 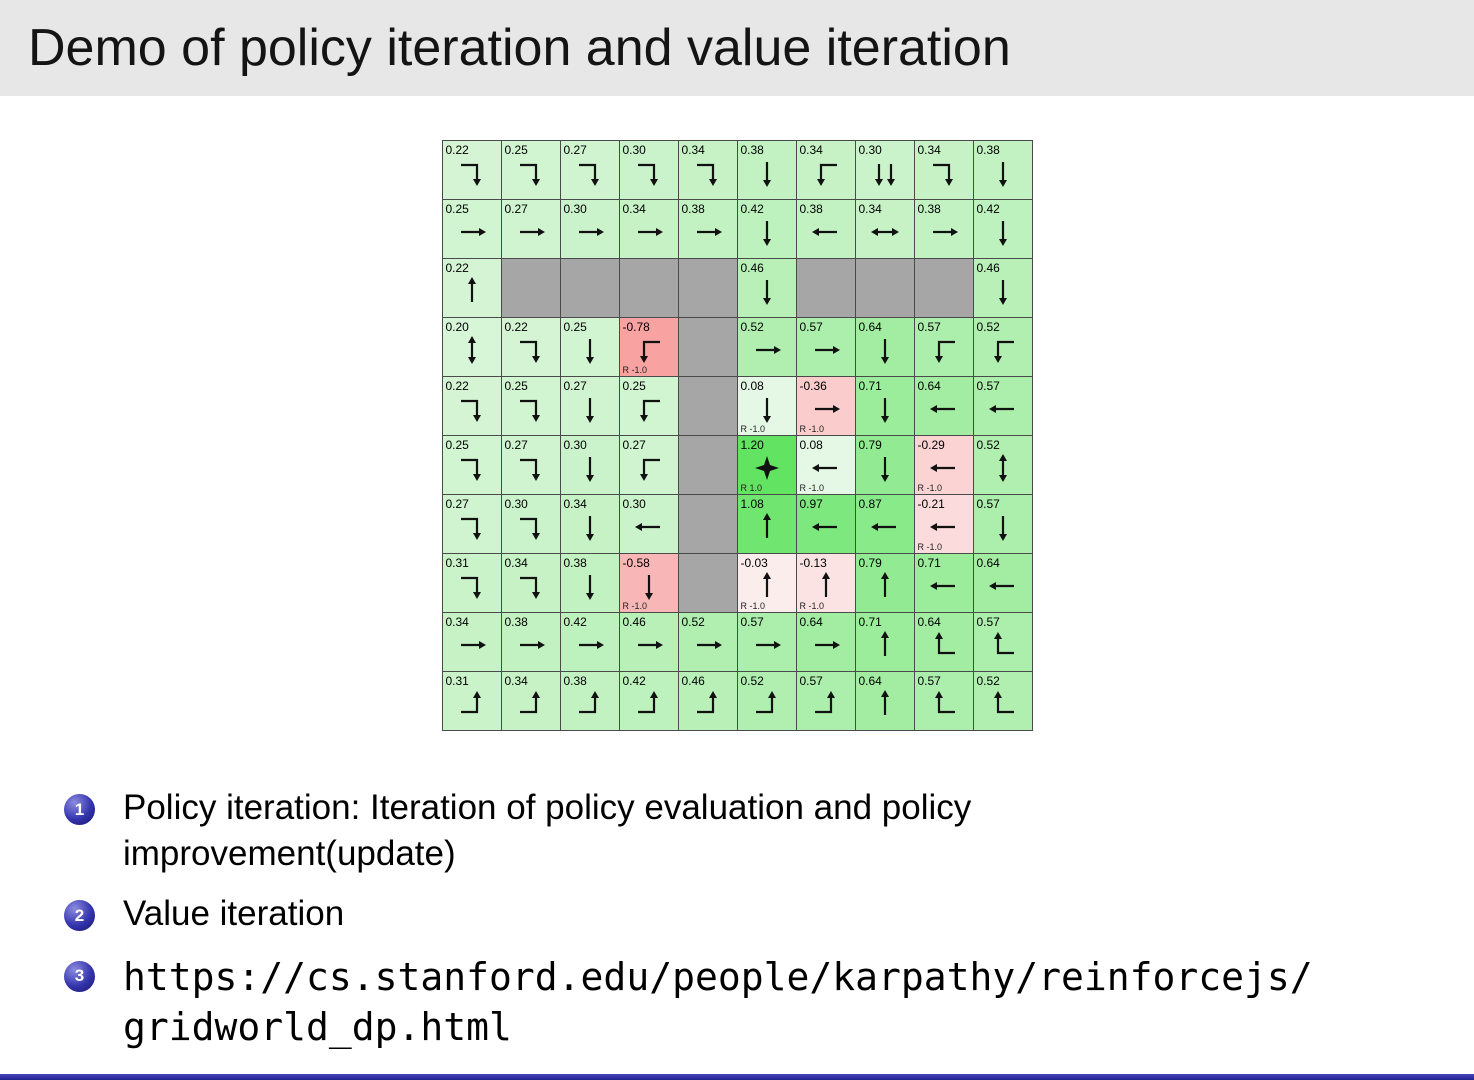 What do you see at coordinates (988, 209) in the screenshot?
I see `cell-value: 0.42` at bounding box center [988, 209].